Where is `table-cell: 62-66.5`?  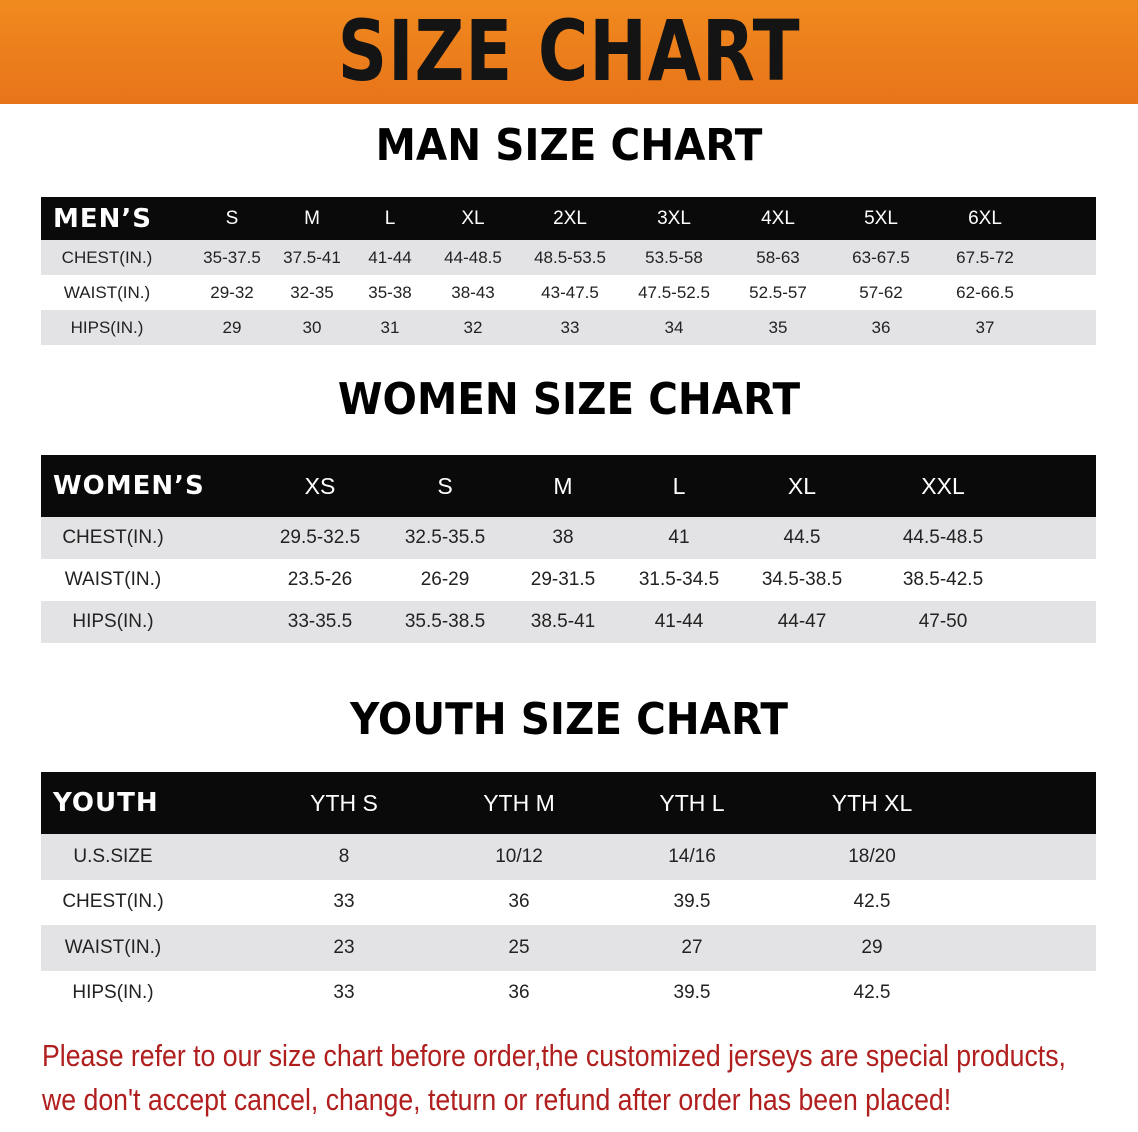 table-cell: 62-66.5 is located at coordinates (985, 292).